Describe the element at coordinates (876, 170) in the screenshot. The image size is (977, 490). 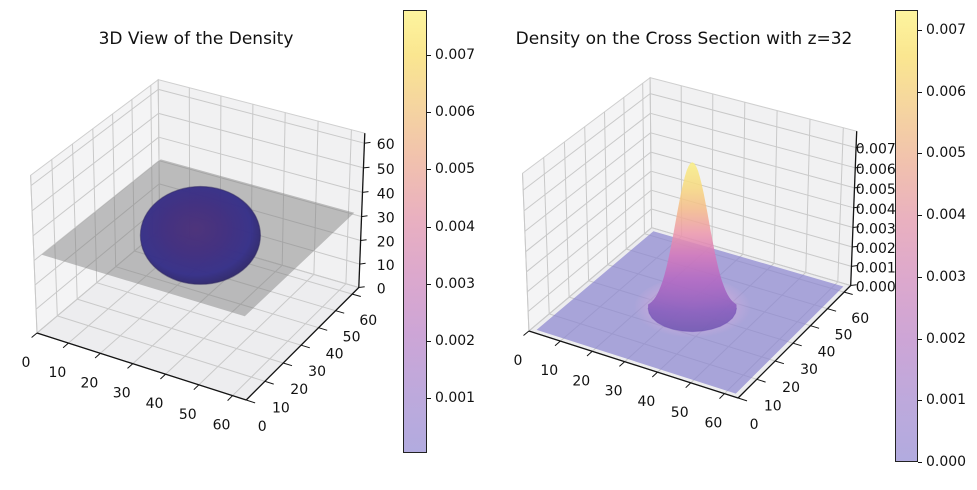
I see `z-tick-label: 0.006` at that location.